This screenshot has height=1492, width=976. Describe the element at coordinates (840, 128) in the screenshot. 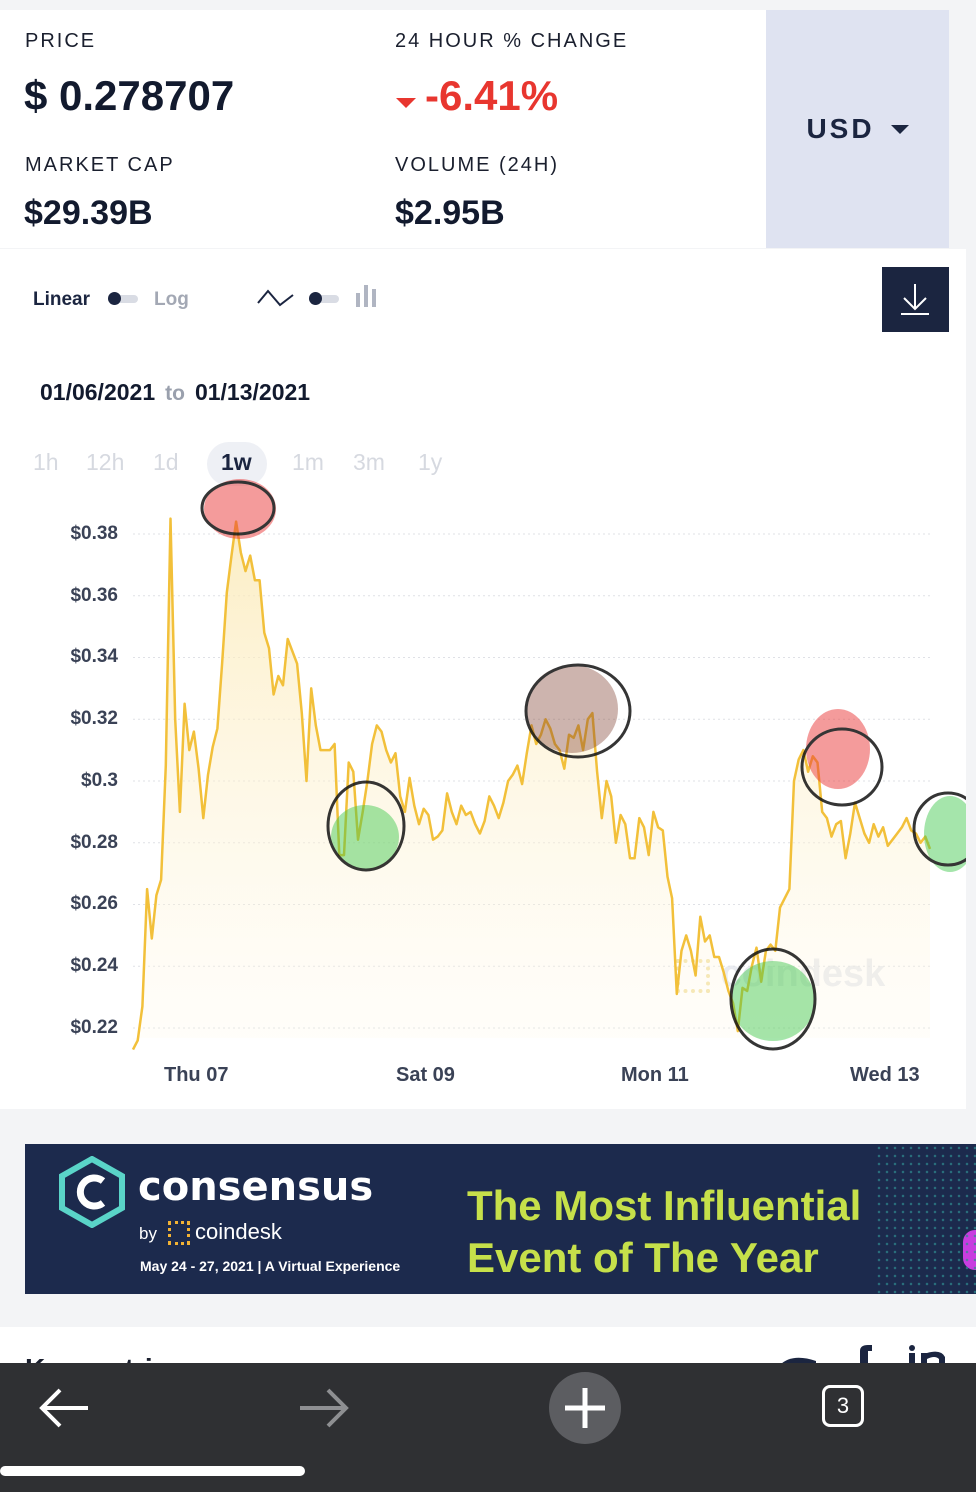

I see `currency-value: USD` at that location.